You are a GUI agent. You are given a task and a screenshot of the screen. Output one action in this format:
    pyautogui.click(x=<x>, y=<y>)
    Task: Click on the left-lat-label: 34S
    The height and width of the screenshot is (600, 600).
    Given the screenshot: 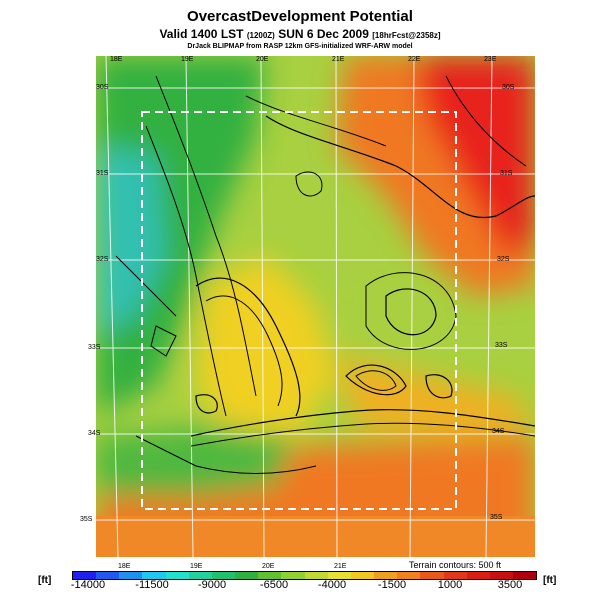 What is the action you would take?
    pyautogui.click(x=94, y=433)
    